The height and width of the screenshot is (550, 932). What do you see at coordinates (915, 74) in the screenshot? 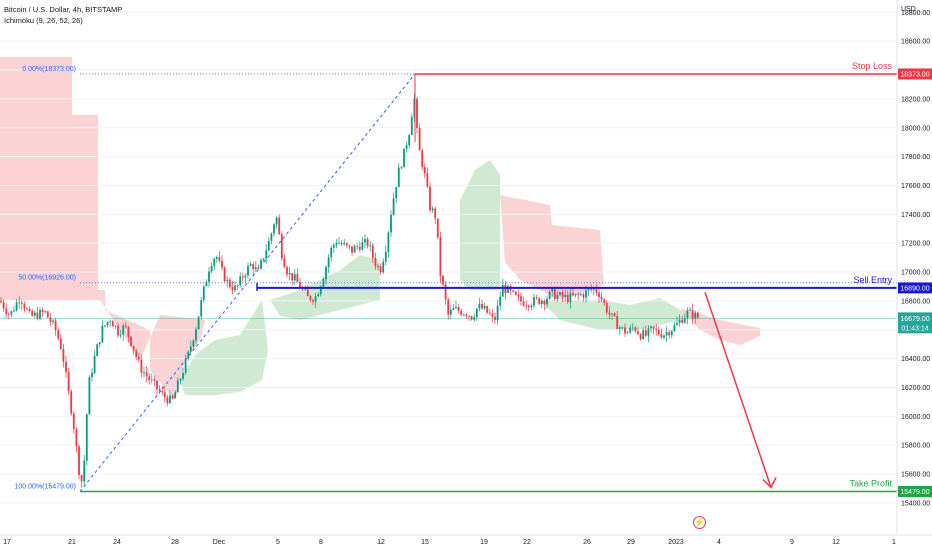
I see `stop-loss-badge` at bounding box center [915, 74].